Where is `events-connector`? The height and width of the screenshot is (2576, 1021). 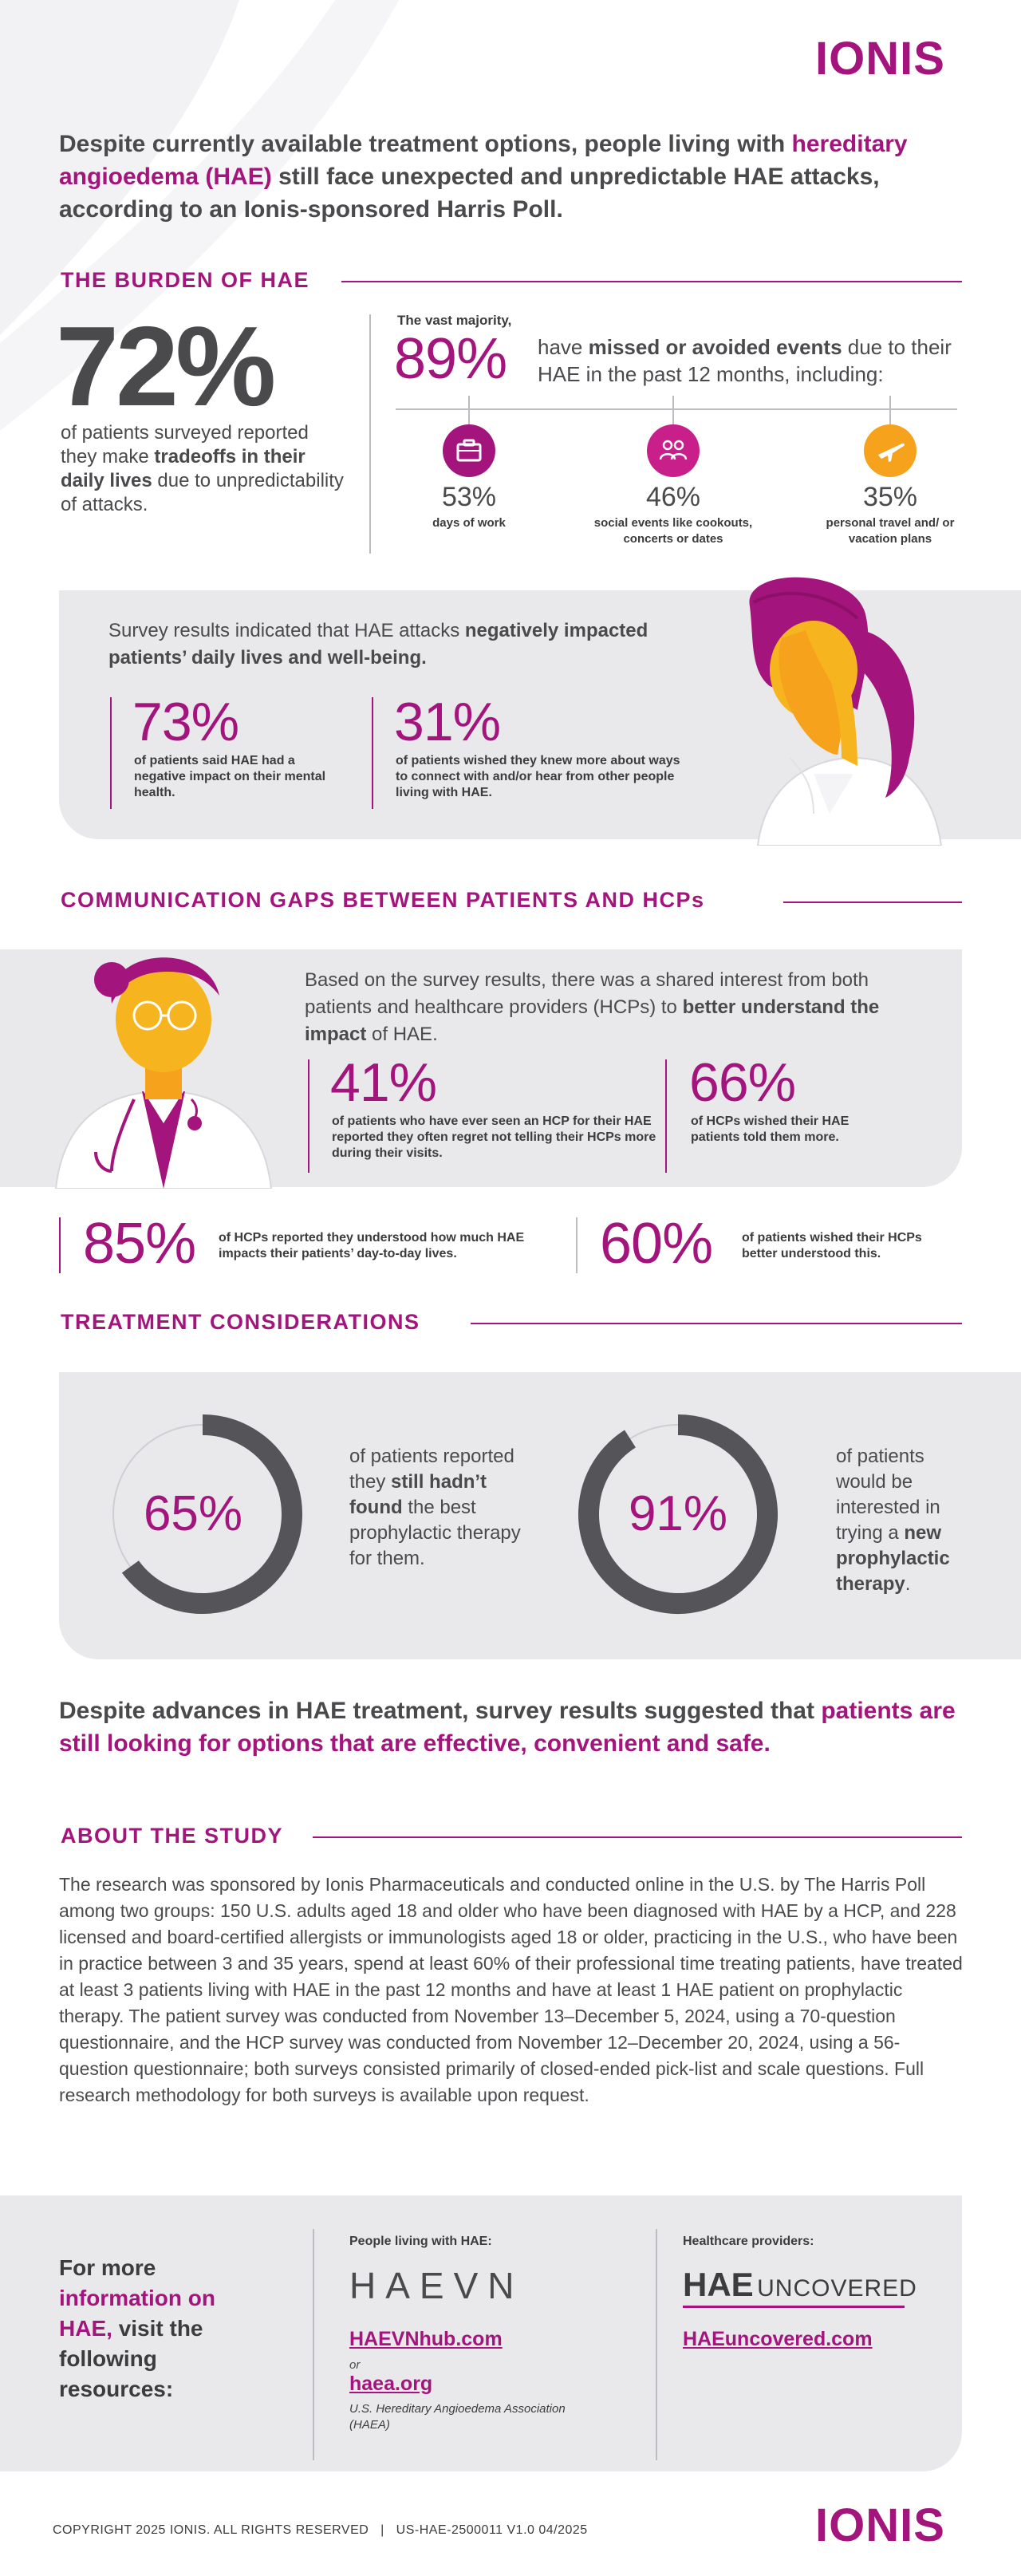 events-connector is located at coordinates (676, 409).